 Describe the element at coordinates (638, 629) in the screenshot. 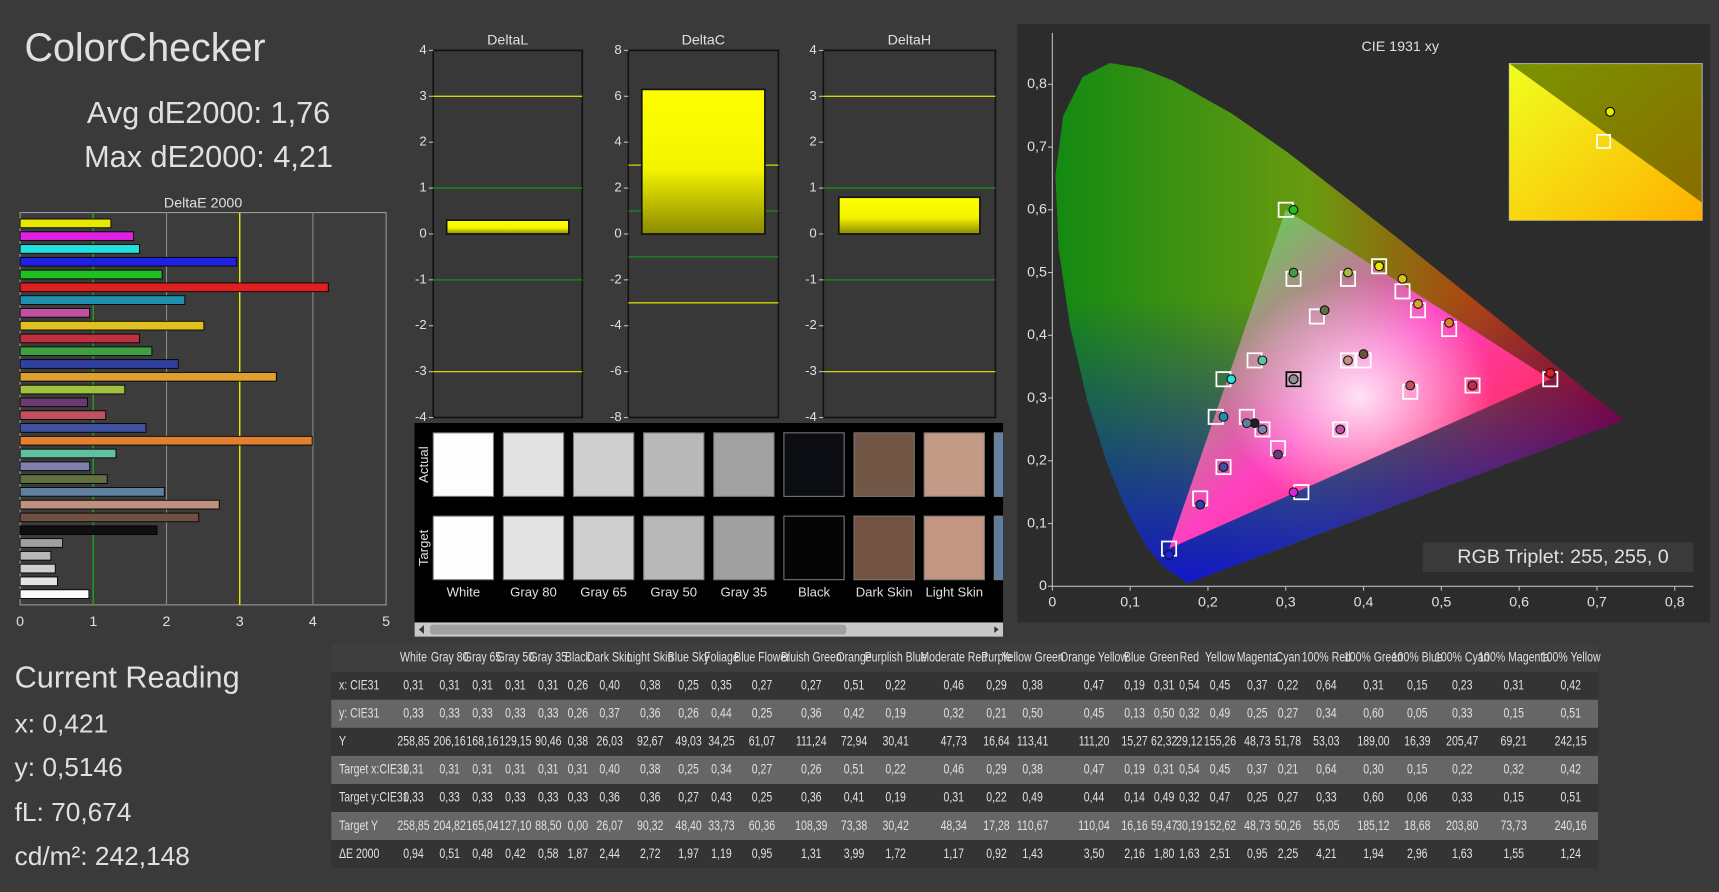

I see `scrollbar-thumb` at that location.